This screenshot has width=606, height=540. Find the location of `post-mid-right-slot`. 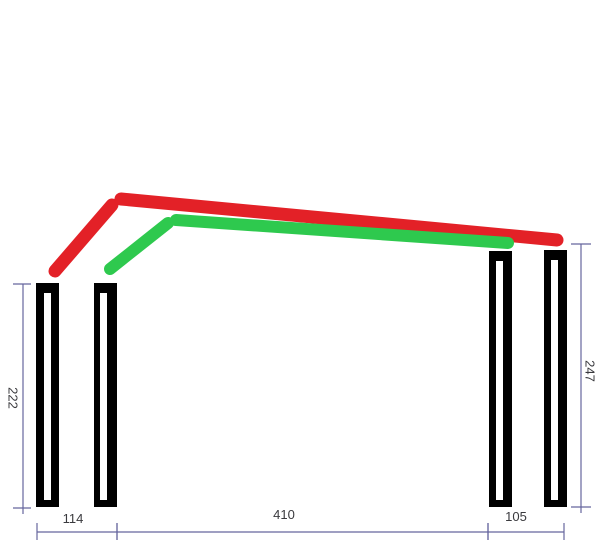

post-mid-right-slot is located at coordinates (499, 380).